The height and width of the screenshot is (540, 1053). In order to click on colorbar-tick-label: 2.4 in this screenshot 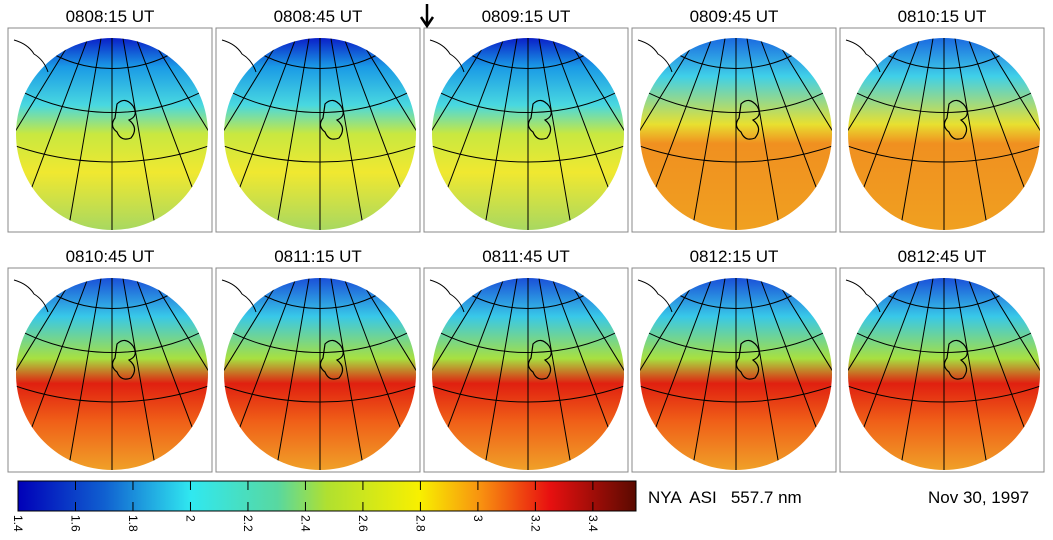, I will do `click(305, 523)`.